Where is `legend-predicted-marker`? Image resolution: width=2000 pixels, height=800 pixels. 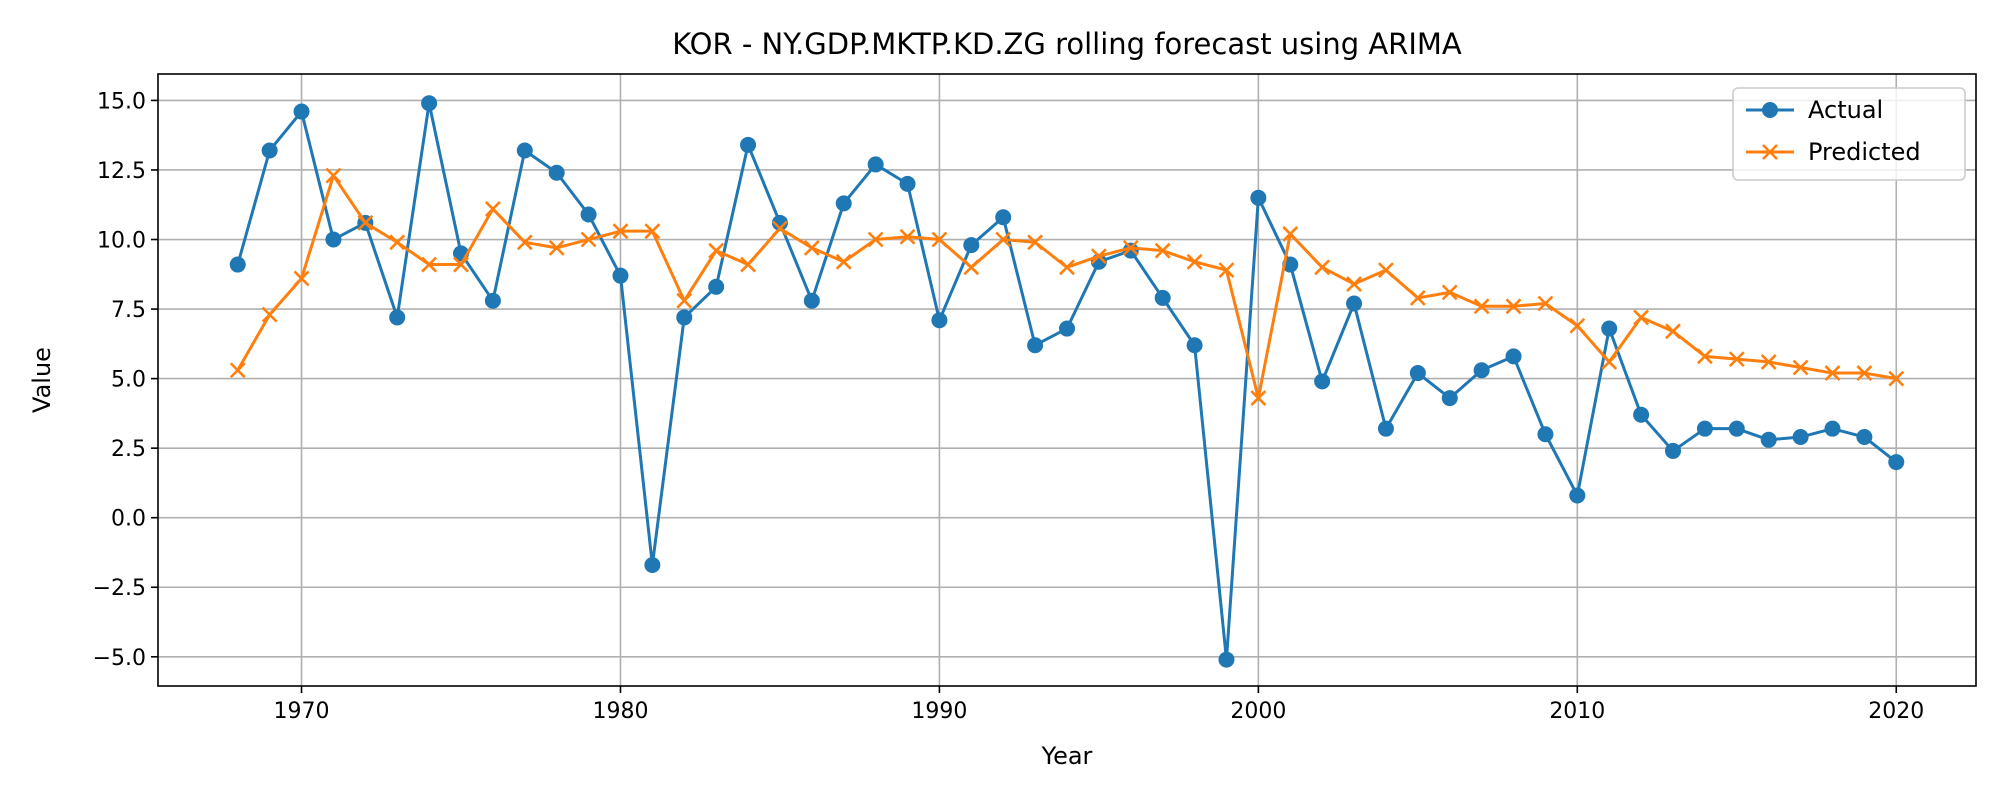 legend-predicted-marker is located at coordinates (1770, 152).